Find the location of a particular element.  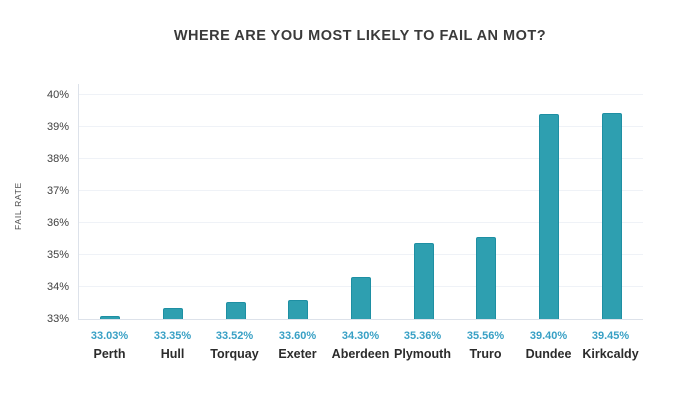

bar-kirkcaldy is located at coordinates (612, 216).